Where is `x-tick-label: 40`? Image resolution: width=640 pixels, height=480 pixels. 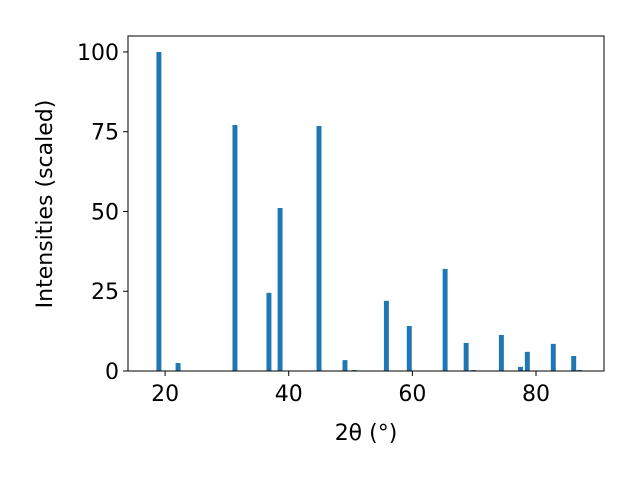 x-tick-label: 40 is located at coordinates (289, 394).